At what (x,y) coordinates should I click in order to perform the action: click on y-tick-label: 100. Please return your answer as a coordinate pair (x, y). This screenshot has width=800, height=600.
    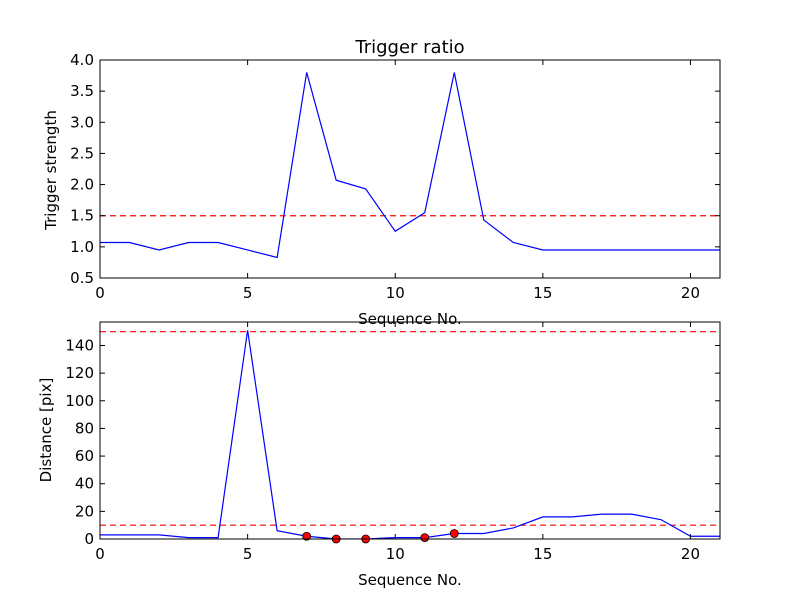
    Looking at the image, I should click on (79, 401).